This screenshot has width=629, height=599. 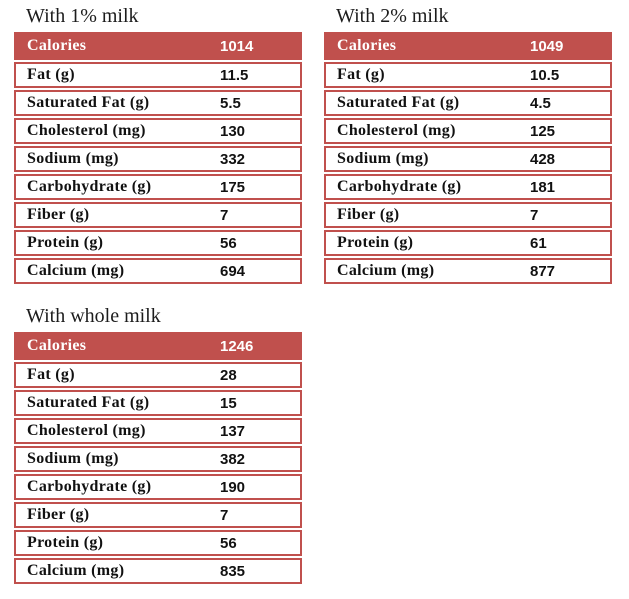 What do you see at coordinates (468, 75) in the screenshot?
I see `table-row: Fat (g) 10.5` at bounding box center [468, 75].